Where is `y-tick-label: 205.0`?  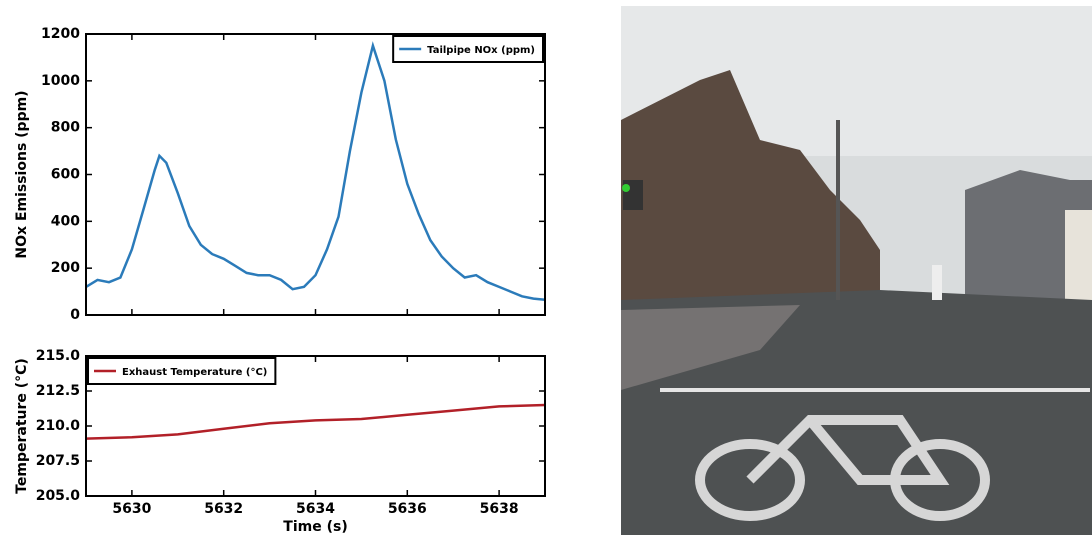
y-tick-label: 205.0 is located at coordinates (58, 496).